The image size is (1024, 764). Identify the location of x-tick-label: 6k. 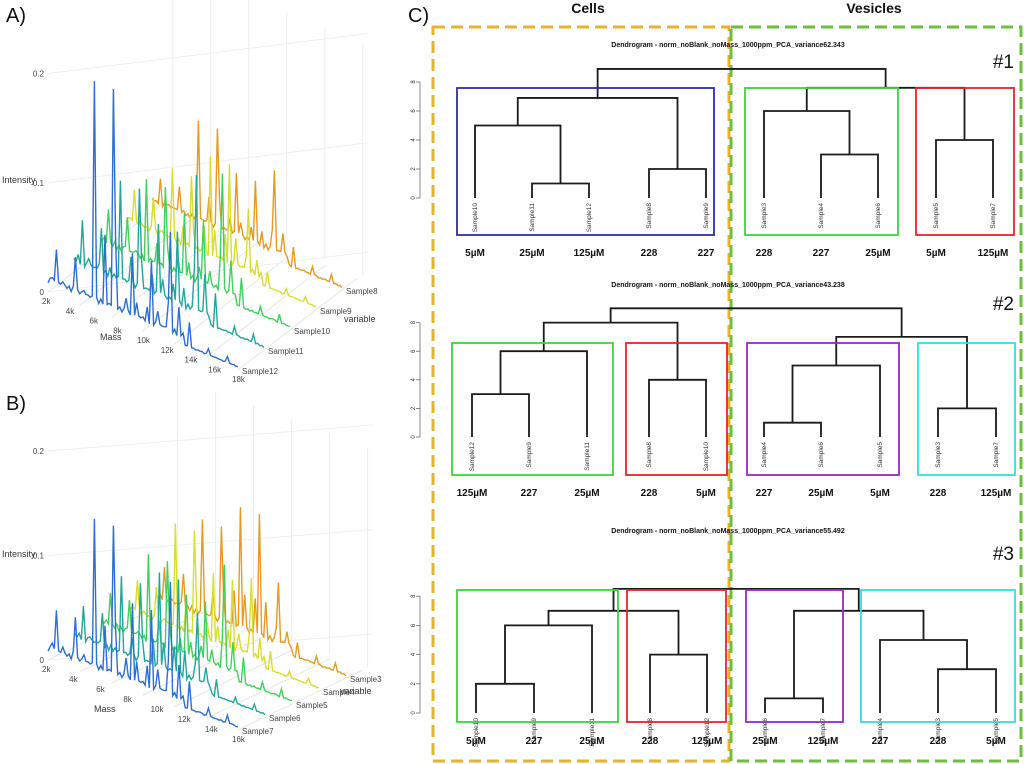
(94, 321).